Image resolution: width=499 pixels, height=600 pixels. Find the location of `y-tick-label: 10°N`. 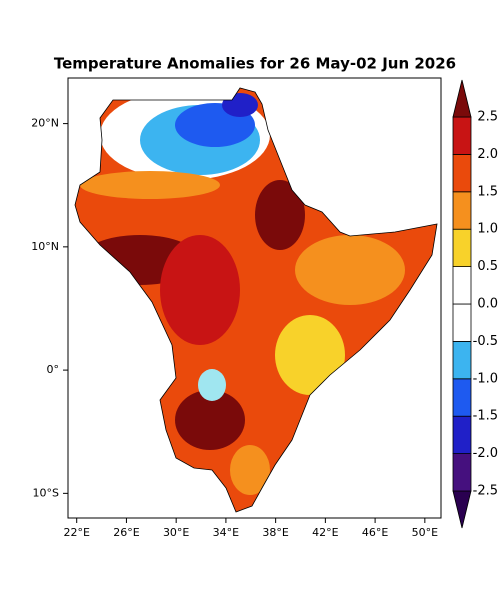

y-tick-label: 10°N is located at coordinates (45, 246).